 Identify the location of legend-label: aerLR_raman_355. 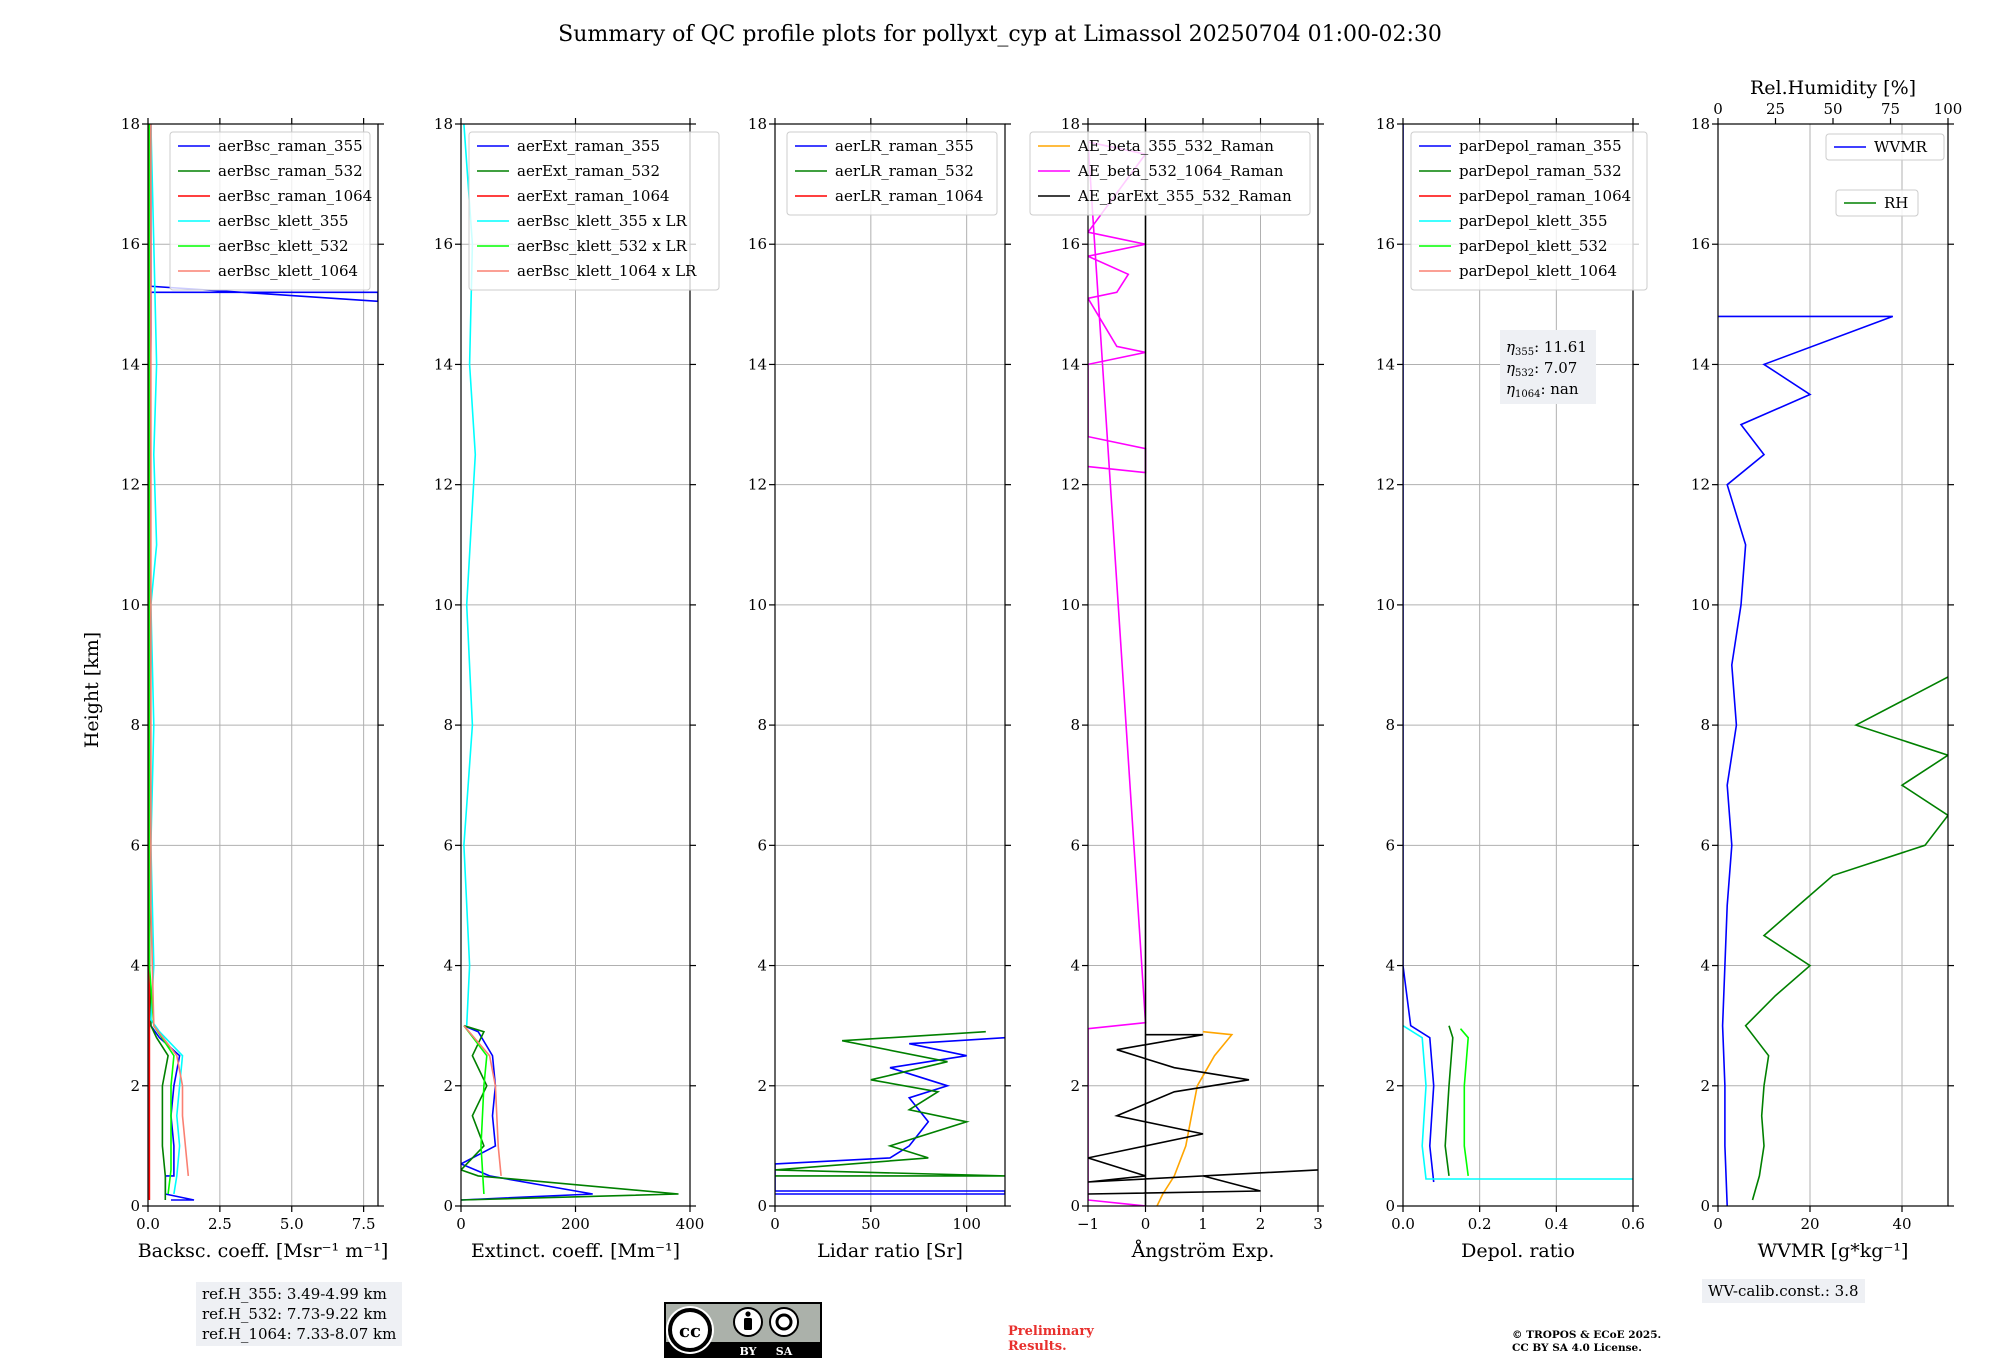
(904, 146).